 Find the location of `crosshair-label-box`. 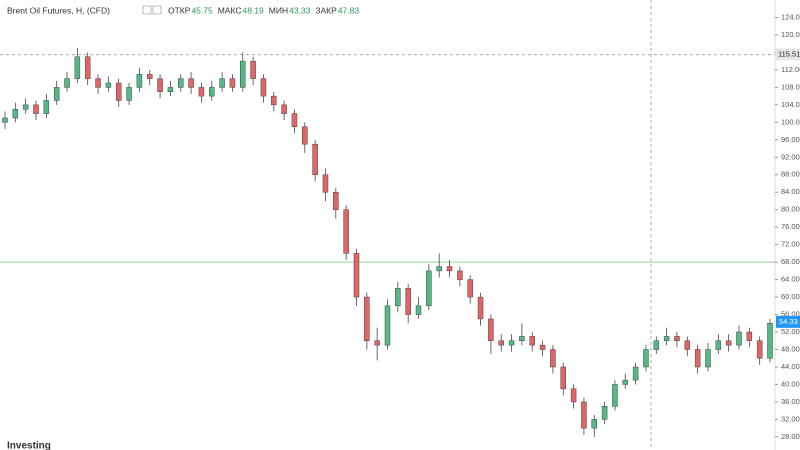

crosshair-label-box is located at coordinates (788, 54).